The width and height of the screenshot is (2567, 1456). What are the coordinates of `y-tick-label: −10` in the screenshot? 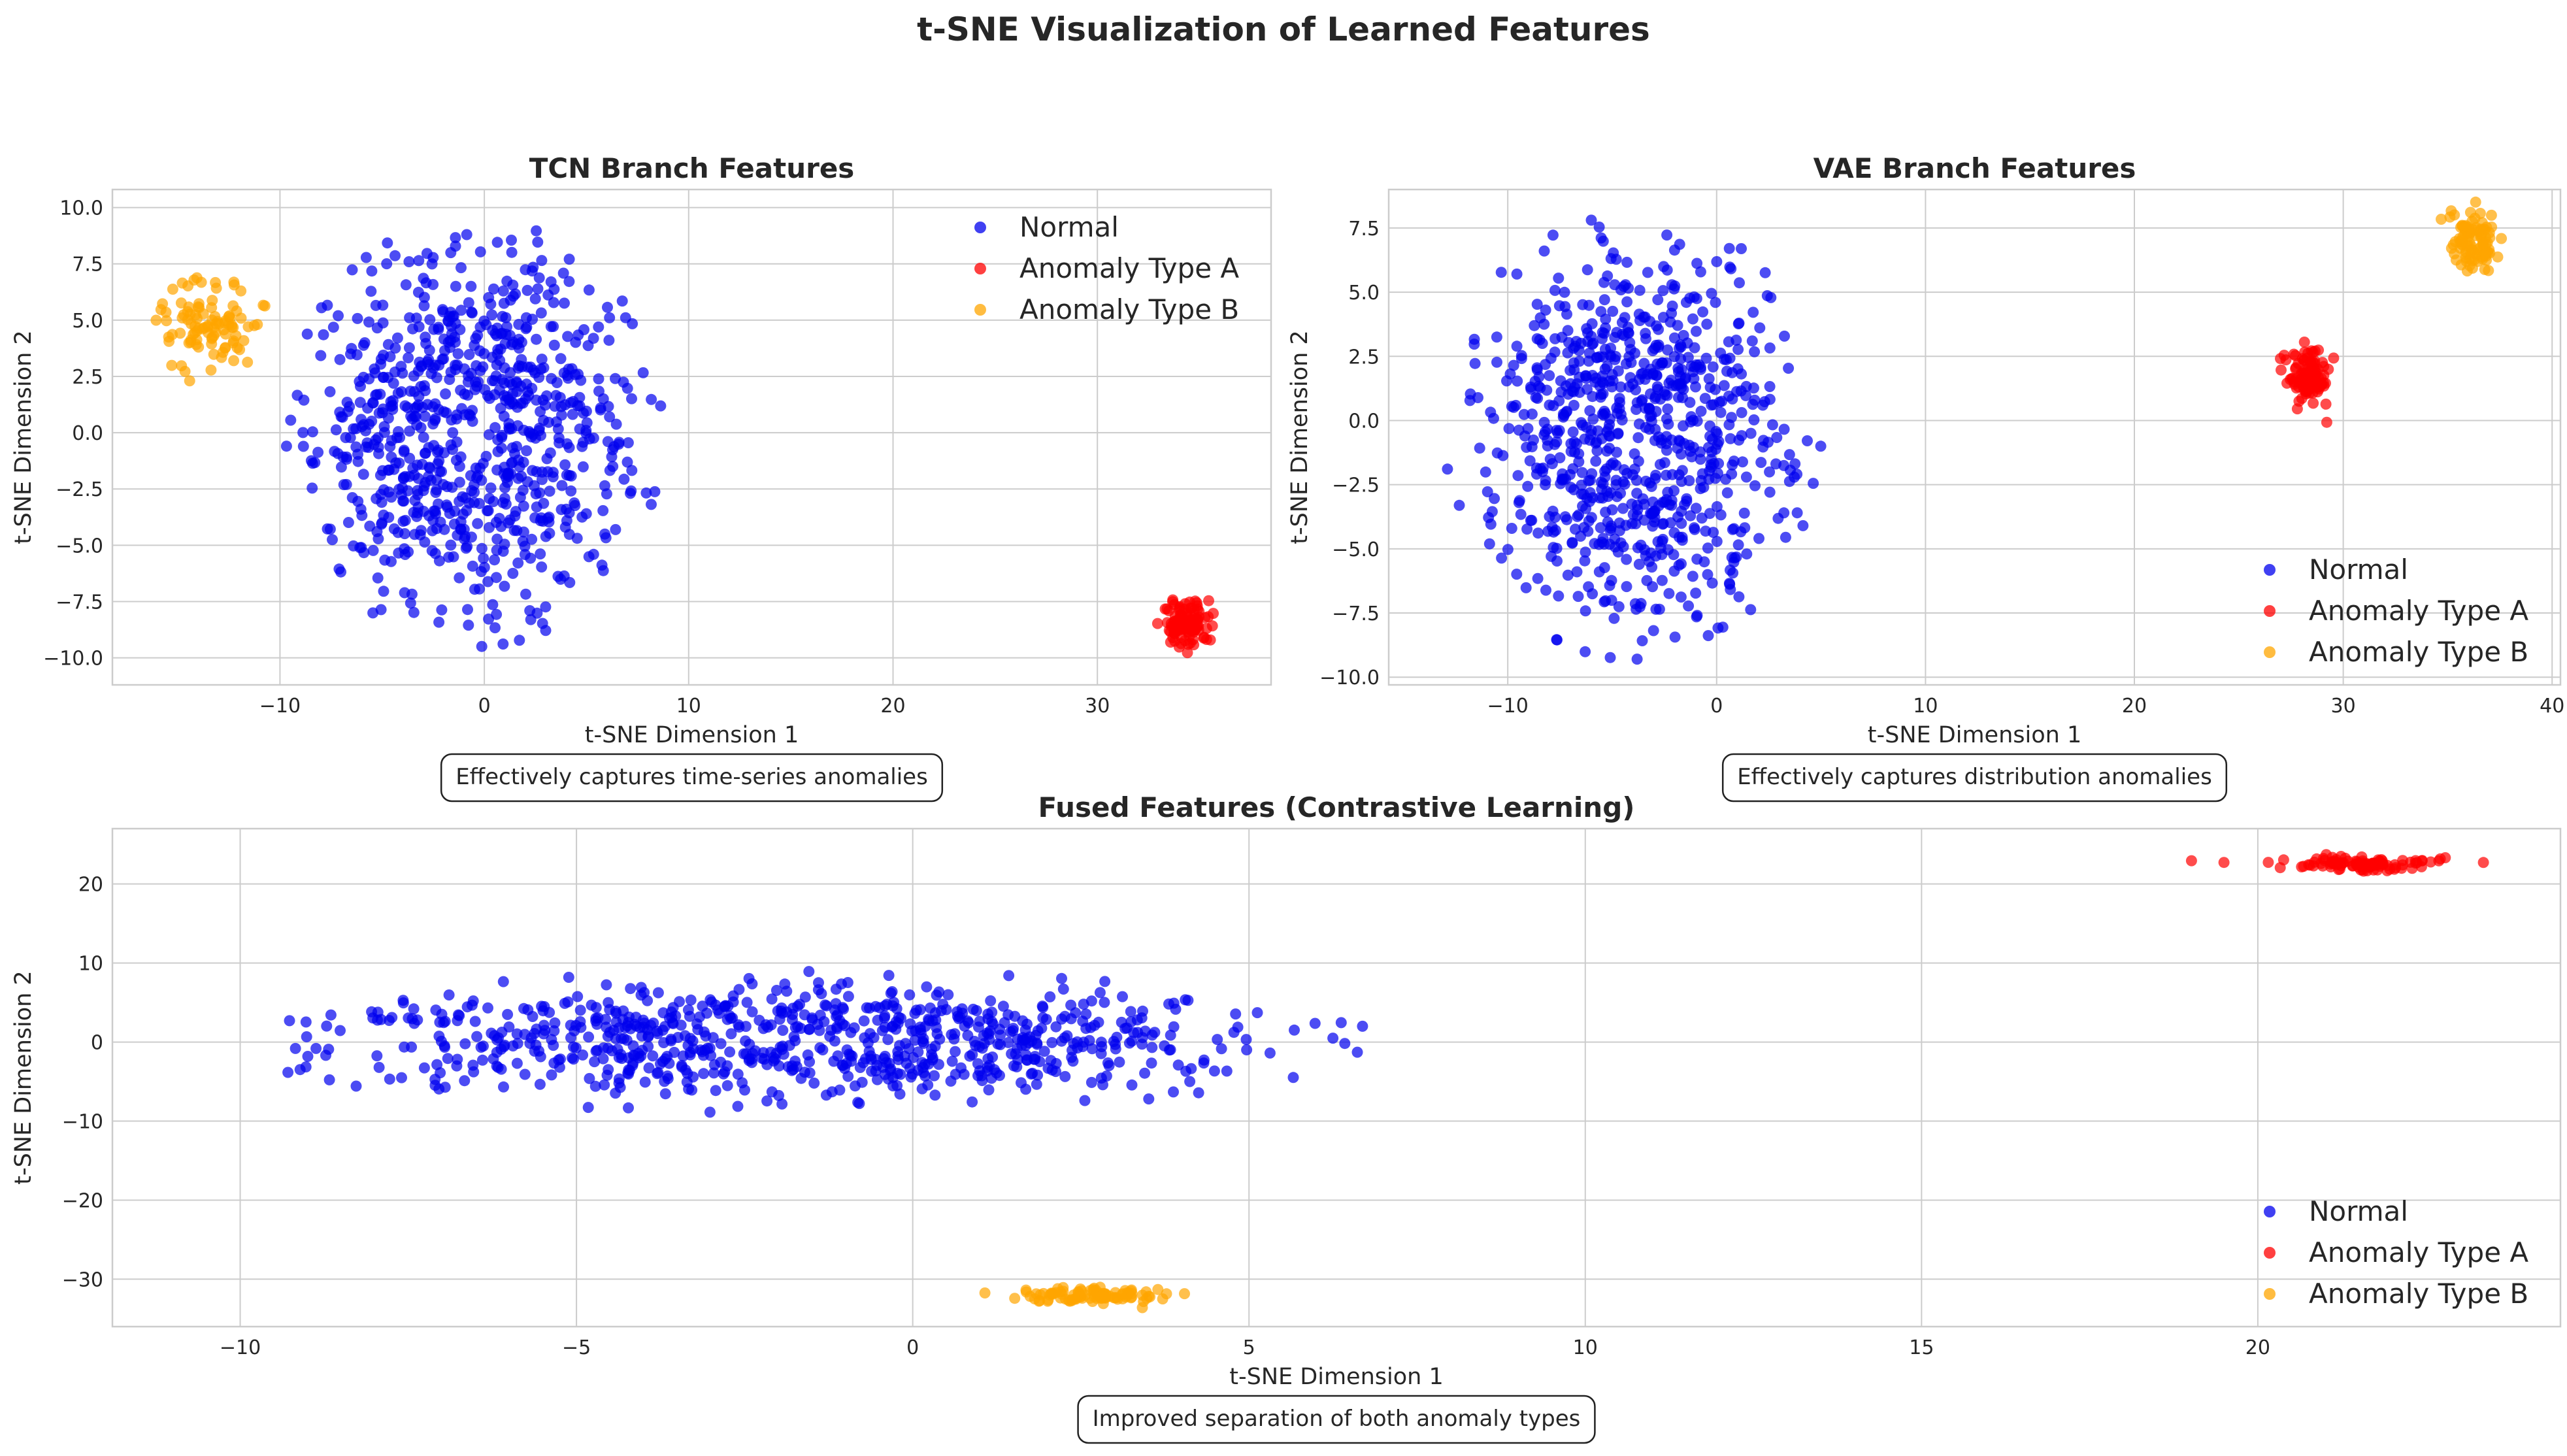 It's located at (82, 1122).